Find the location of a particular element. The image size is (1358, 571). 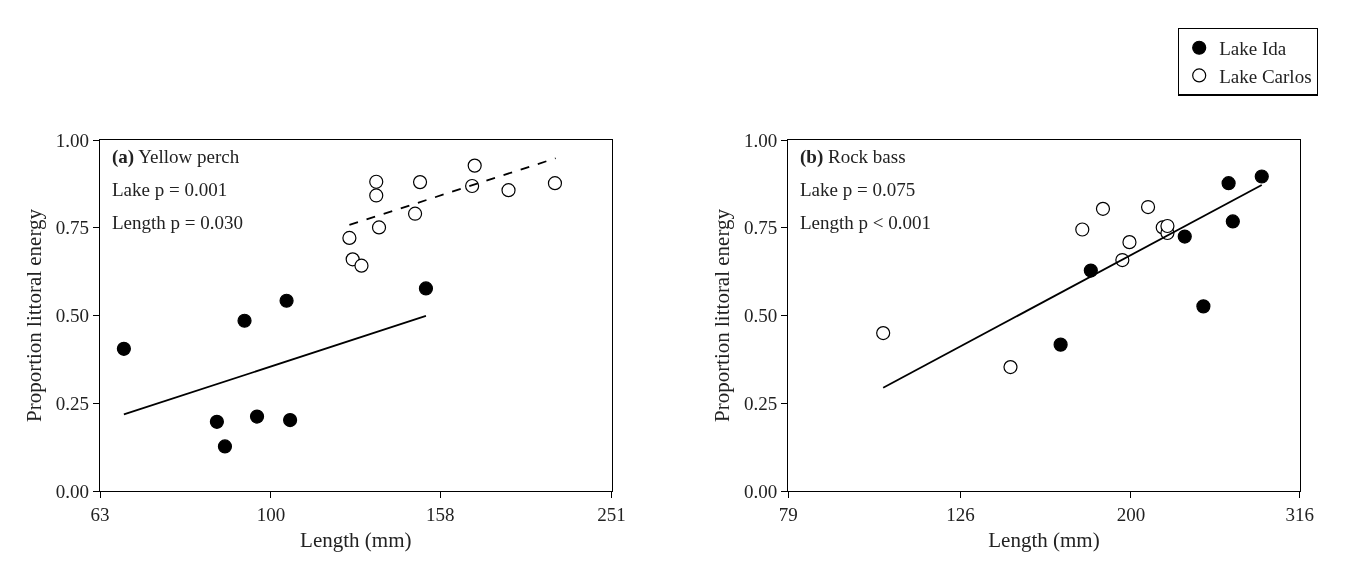

x-tick-label: 63 is located at coordinates (100, 514).